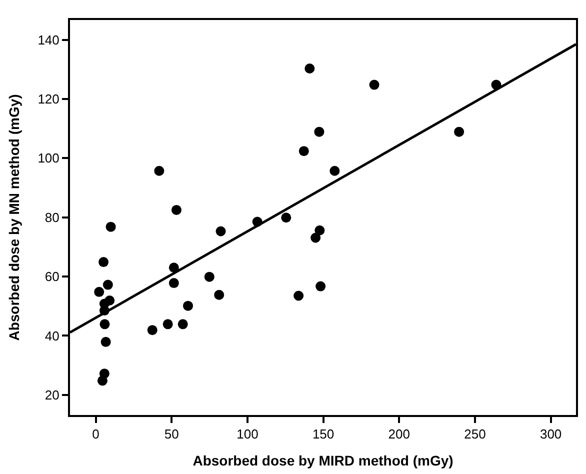 Image resolution: width=586 pixels, height=474 pixels. What do you see at coordinates (551, 434) in the screenshot?
I see `x-tick-label: 300` at bounding box center [551, 434].